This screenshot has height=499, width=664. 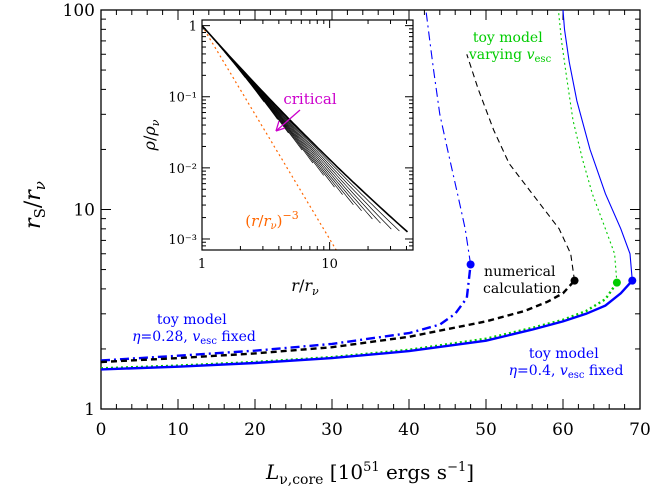 What do you see at coordinates (332, 430) in the screenshot?
I see `main-x-tick-label: 30` at bounding box center [332, 430].